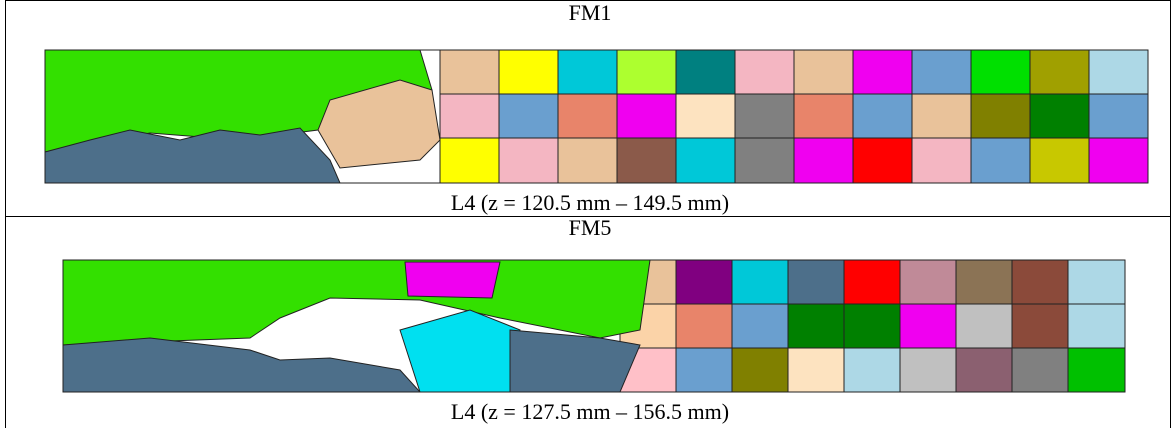  What do you see at coordinates (590, 227) in the screenshot?
I see `panel-title: FM5` at bounding box center [590, 227].